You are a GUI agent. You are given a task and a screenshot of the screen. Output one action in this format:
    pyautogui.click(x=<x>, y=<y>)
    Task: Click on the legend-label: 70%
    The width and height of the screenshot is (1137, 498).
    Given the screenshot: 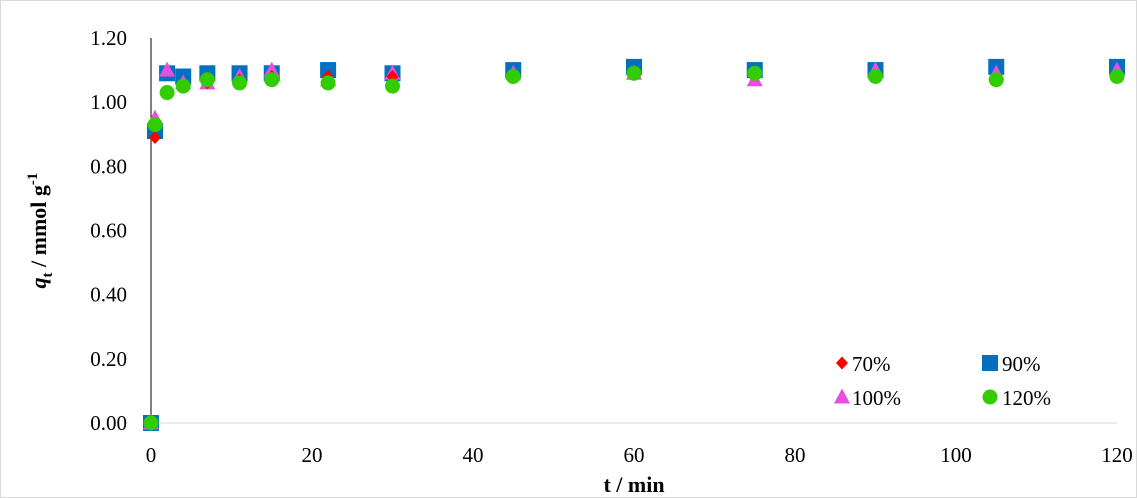 What is the action you would take?
    pyautogui.click(x=871, y=364)
    